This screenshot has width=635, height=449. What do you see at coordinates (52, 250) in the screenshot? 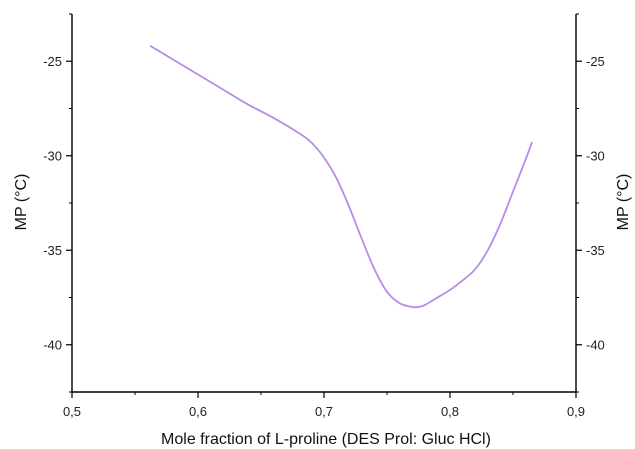
I see `y-tick-label-left: -35` at bounding box center [52, 250].